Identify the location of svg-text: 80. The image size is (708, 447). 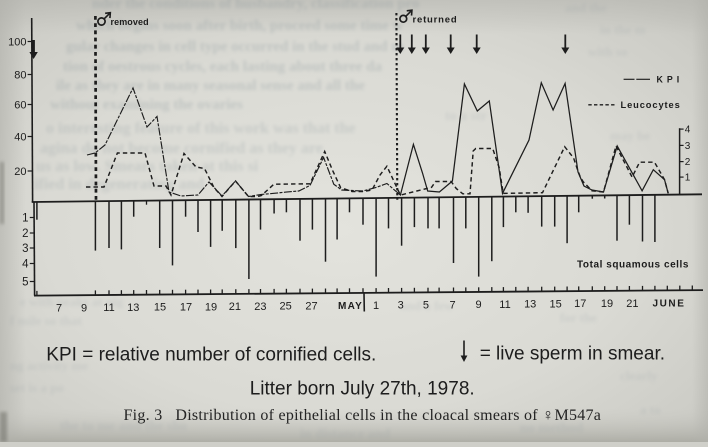
(20, 75).